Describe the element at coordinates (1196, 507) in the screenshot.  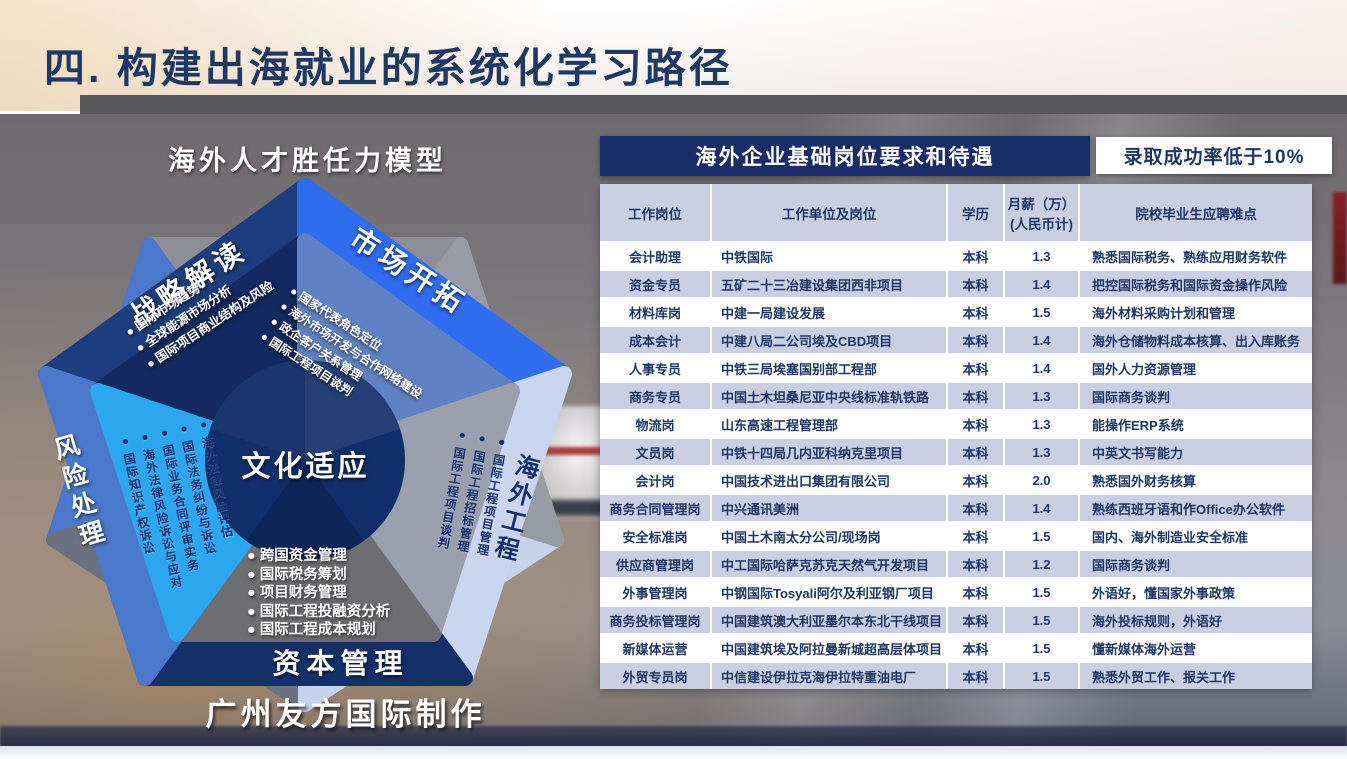
I see `table-cell: 熟练西班牙语和作Office办公软件` at that location.